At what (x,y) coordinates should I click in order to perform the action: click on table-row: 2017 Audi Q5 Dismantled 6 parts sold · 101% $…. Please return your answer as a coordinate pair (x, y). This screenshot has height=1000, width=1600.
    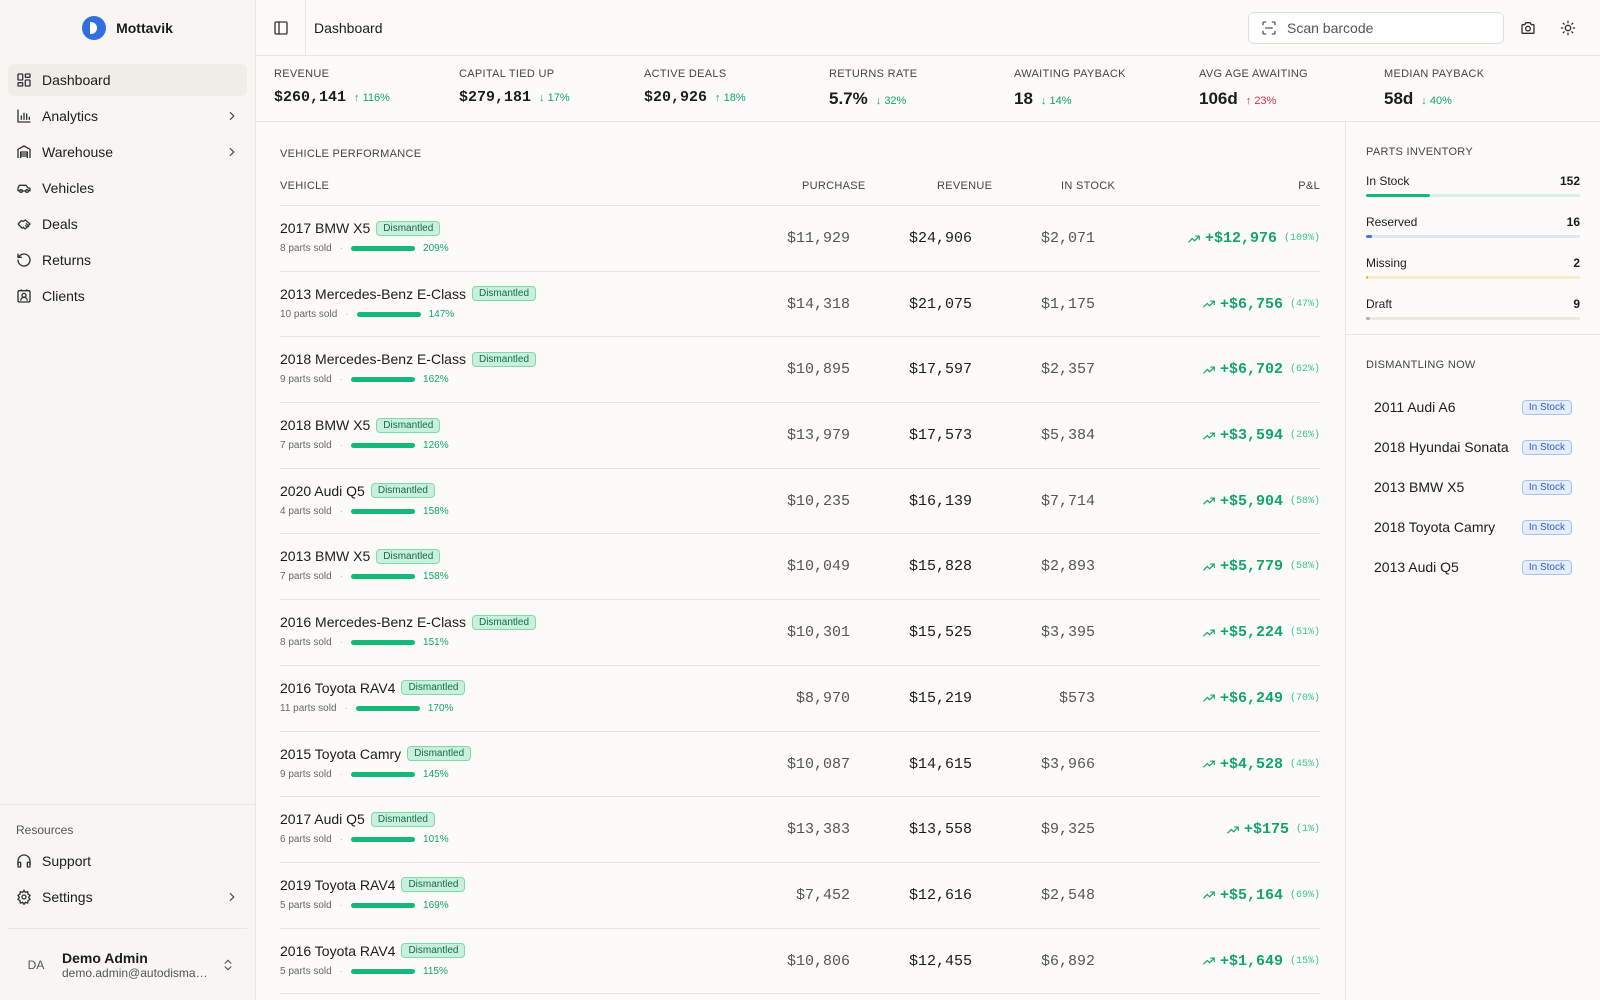
    Looking at the image, I should click on (800, 830).